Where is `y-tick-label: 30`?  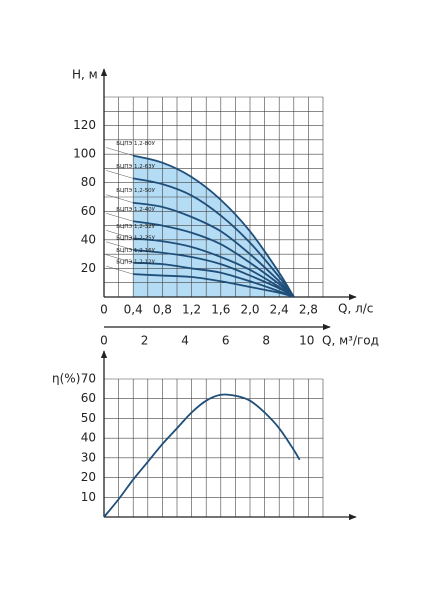
y-tick-label: 30 is located at coordinates (88, 457).